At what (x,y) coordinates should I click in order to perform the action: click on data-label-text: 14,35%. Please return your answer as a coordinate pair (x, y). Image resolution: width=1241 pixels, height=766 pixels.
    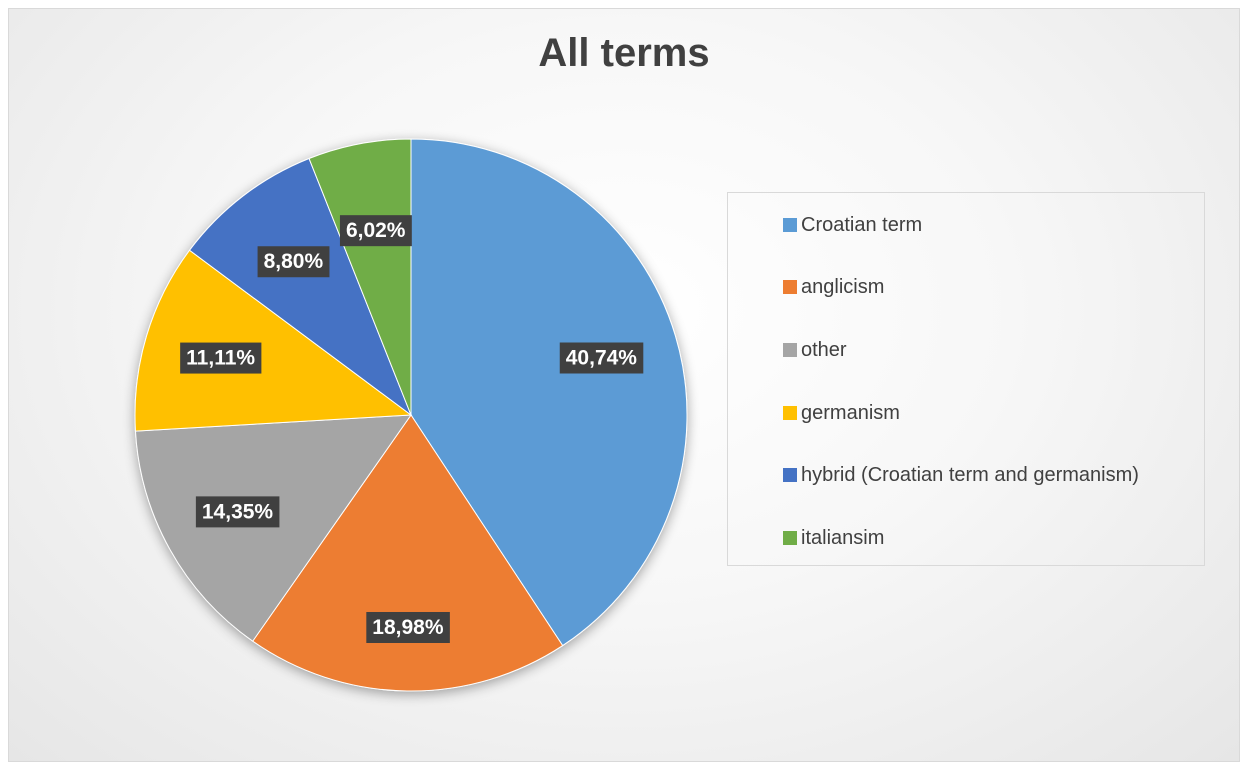
    Looking at the image, I should click on (238, 511).